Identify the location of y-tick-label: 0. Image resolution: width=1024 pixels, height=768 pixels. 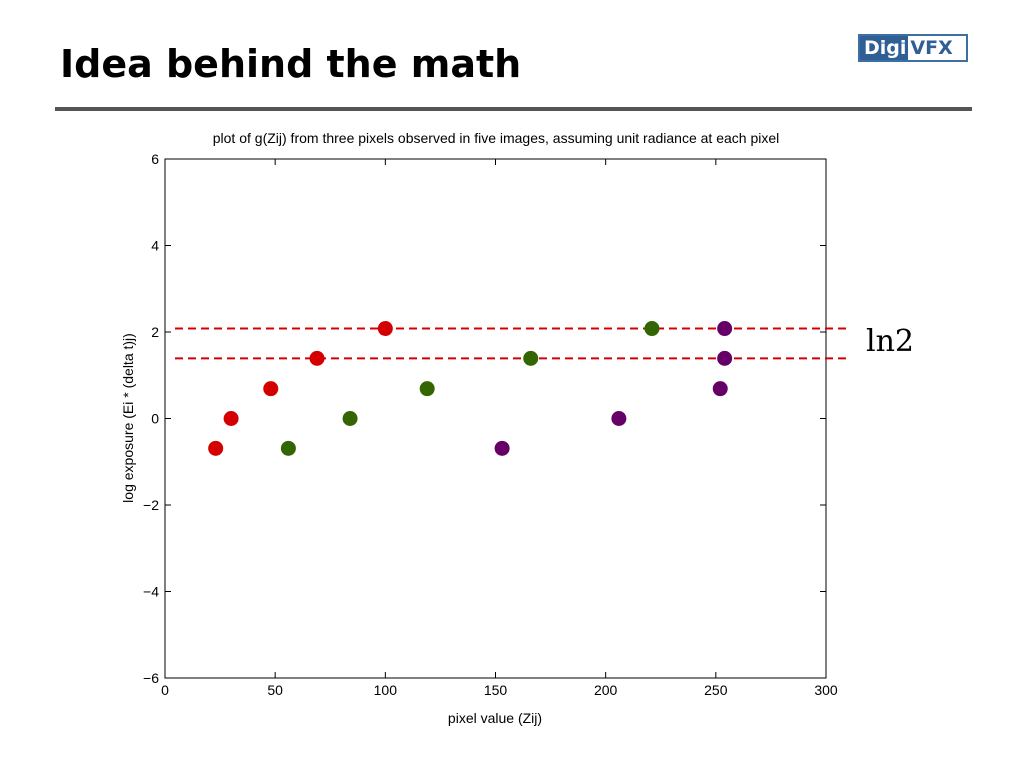
(155, 419).